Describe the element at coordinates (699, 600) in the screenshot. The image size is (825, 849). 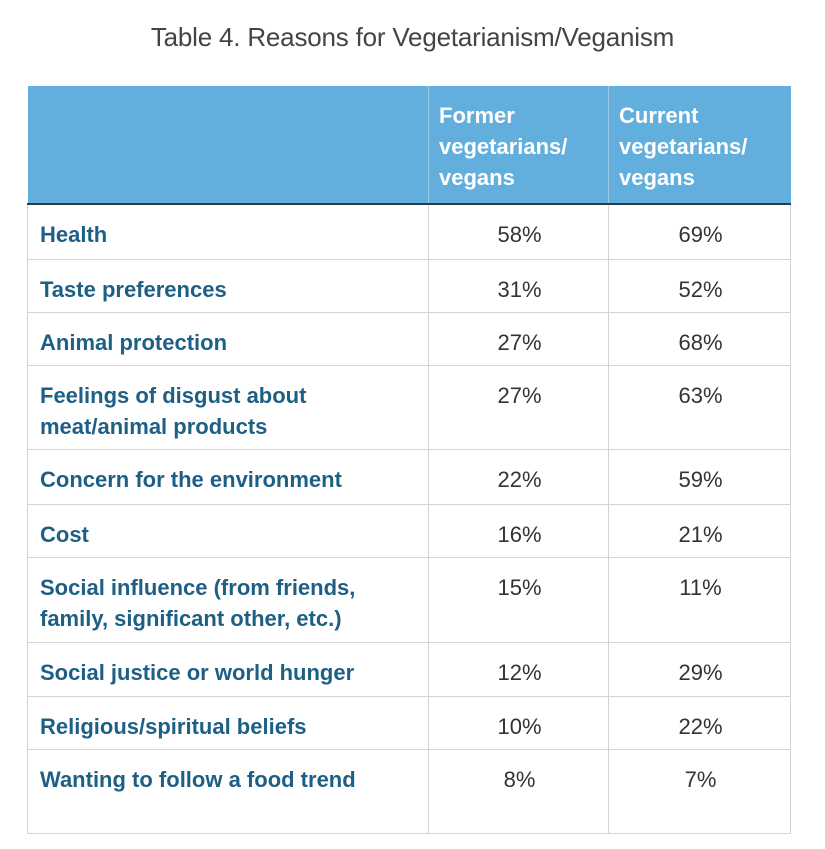
I see `current-value: 11%` at that location.